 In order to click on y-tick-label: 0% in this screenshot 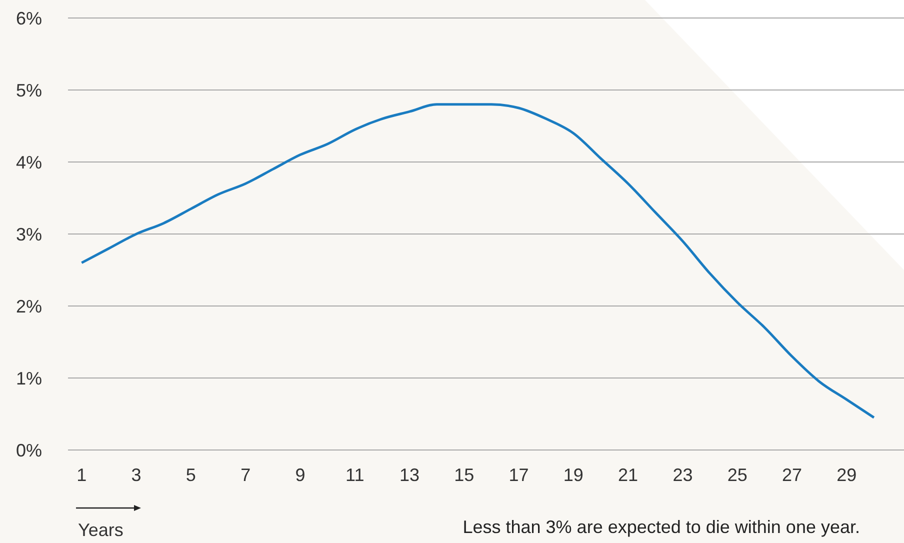, I will do `click(29, 450)`.